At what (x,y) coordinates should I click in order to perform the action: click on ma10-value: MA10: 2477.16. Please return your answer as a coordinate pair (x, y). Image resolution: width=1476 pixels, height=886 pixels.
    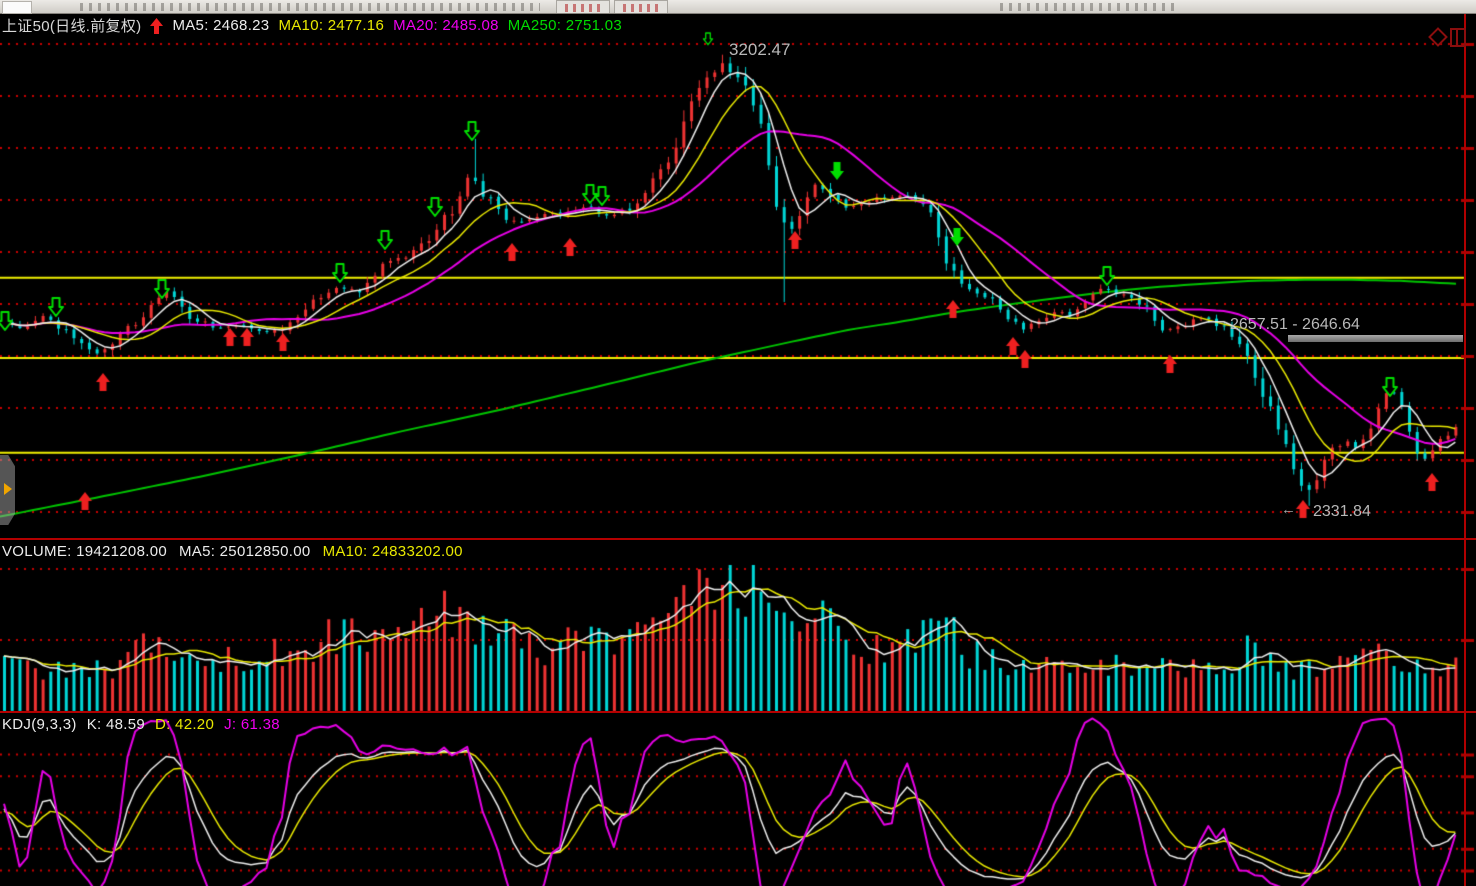
    Looking at the image, I should click on (331, 25).